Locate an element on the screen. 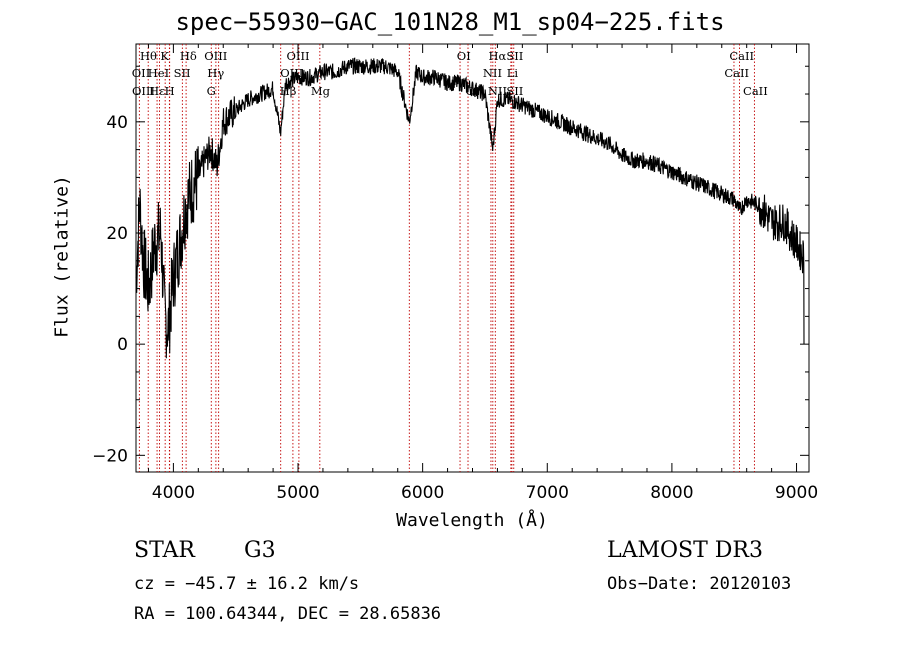 This screenshot has width=900, height=649. line-label-2: OIII is located at coordinates (143, 91).